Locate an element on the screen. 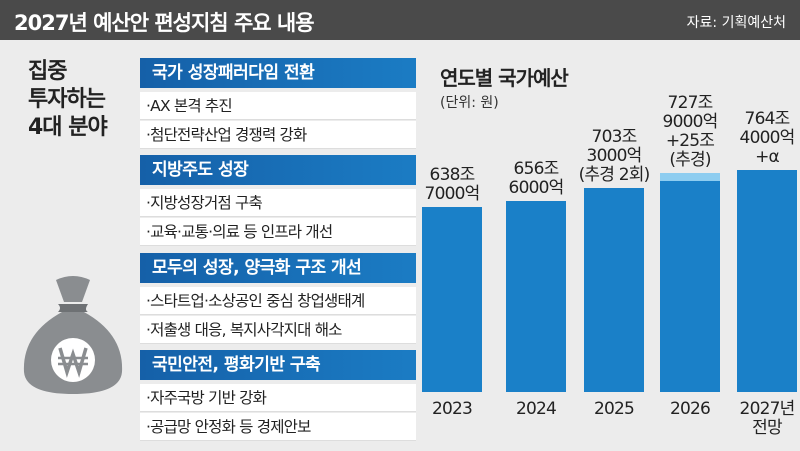 This screenshot has height=451, width=800. value-label: 727조 9000억 is located at coordinates (690, 113).